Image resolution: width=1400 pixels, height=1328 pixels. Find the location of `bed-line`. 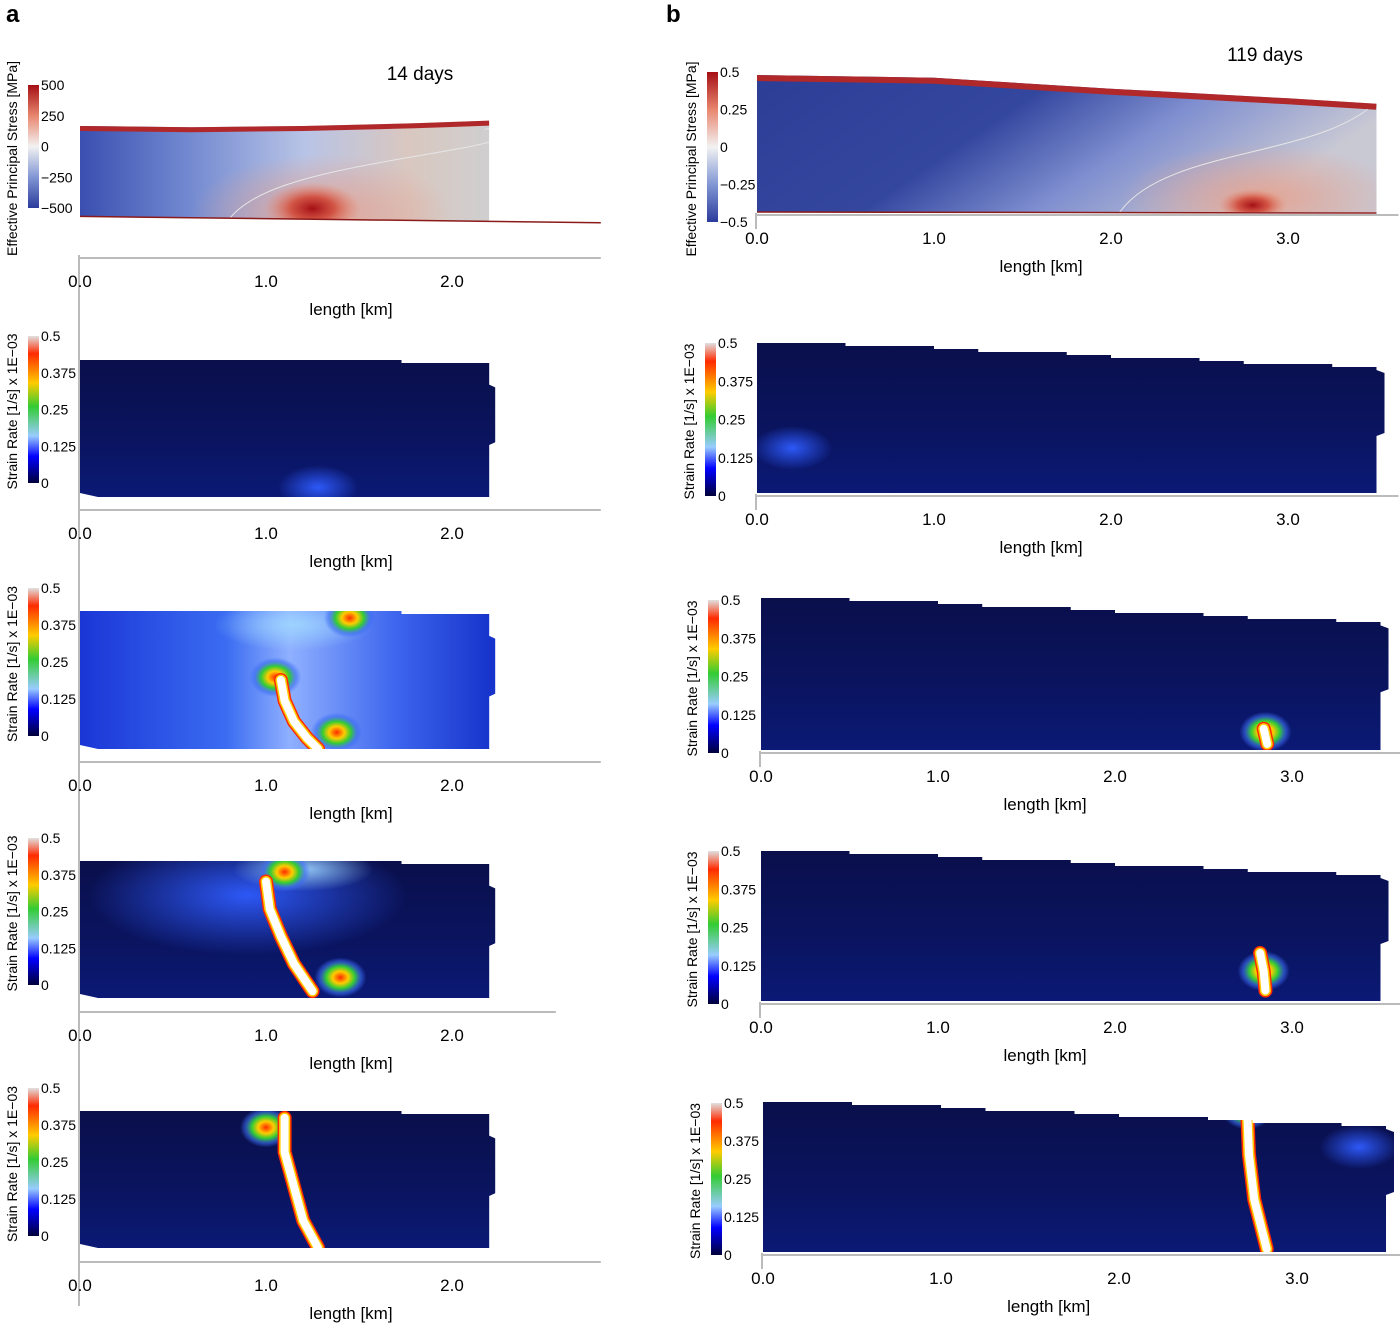

bed-line is located at coordinates (340, 219).